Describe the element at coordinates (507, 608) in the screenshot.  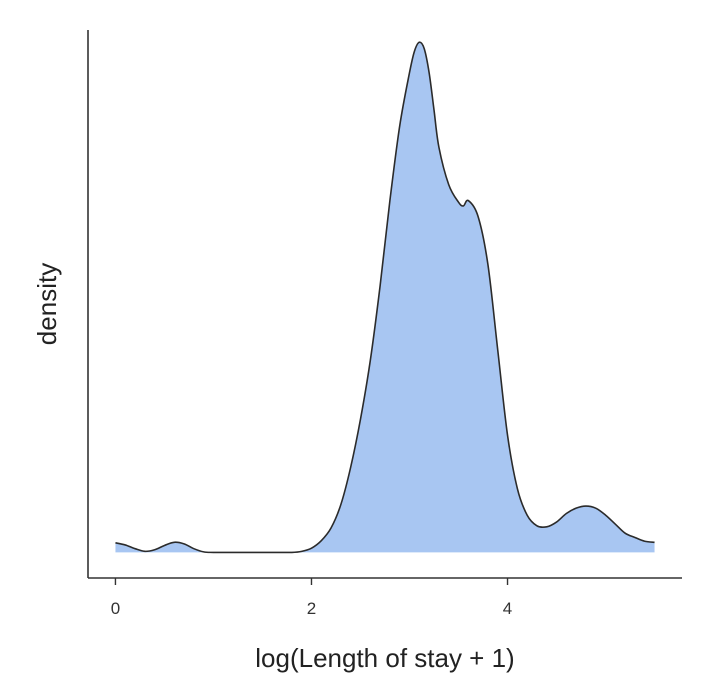
I see `x-tick-label: 4` at that location.